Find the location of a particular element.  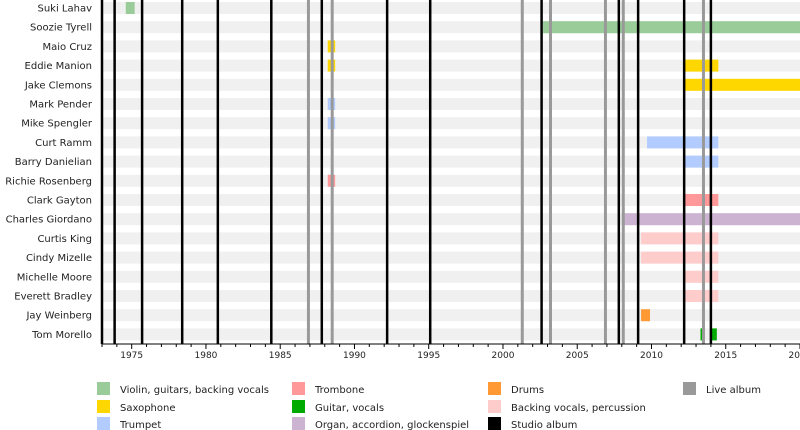

member-label: Jay Weinberg is located at coordinates (58, 316).